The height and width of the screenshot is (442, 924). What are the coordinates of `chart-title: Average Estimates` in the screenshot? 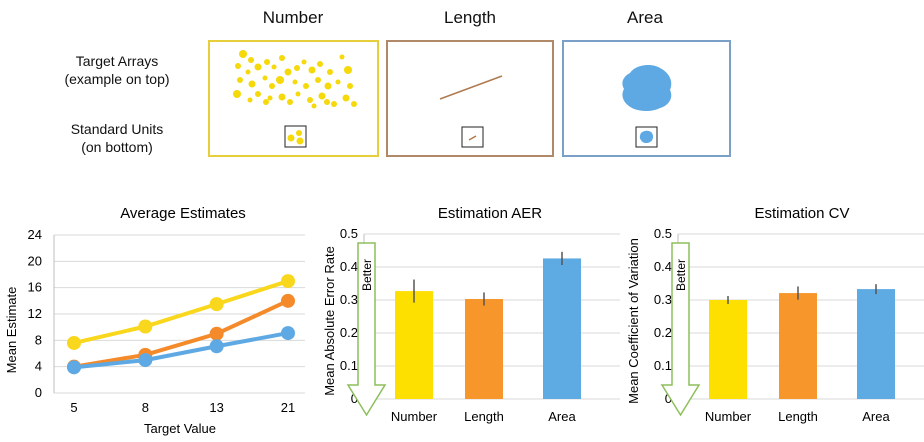 It's located at (183, 213).